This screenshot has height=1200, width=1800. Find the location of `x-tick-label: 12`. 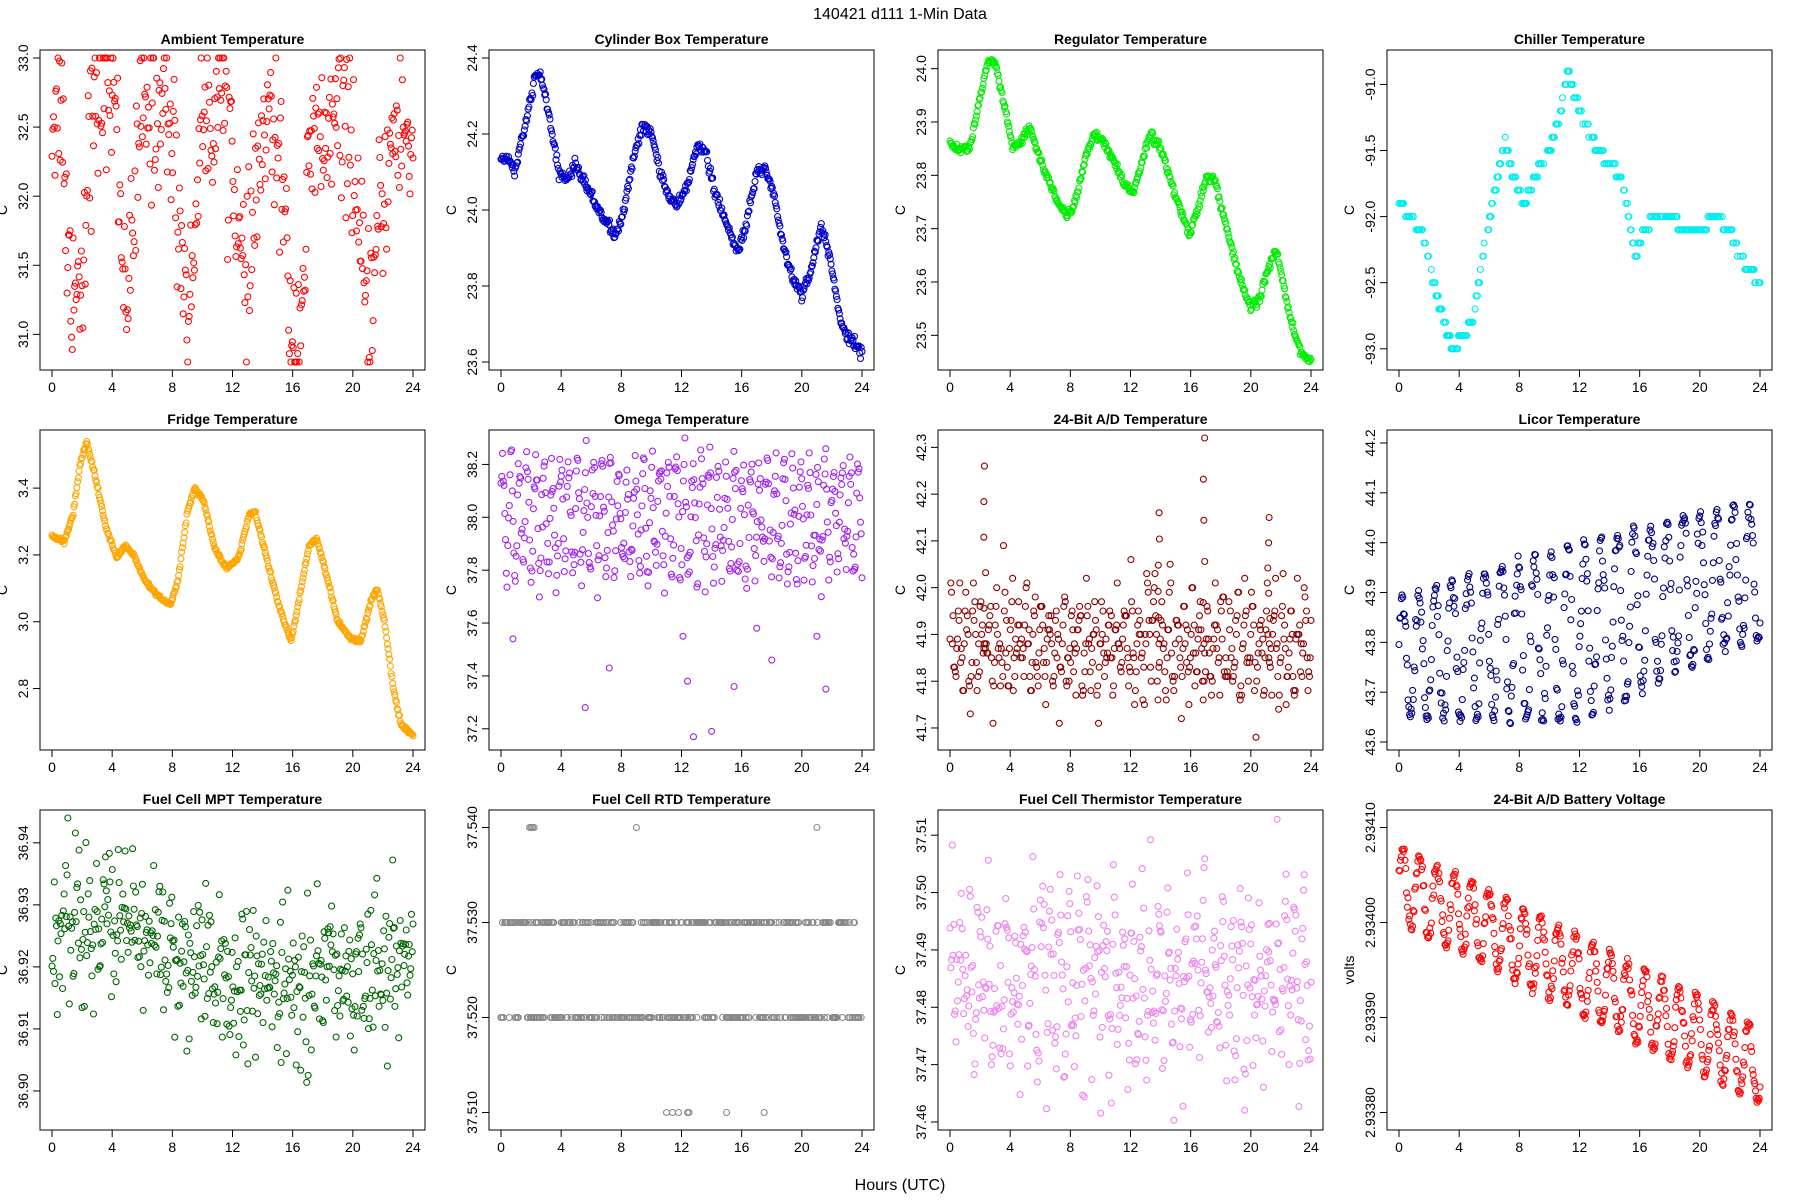

x-tick-label: 12 is located at coordinates (1131, 767).